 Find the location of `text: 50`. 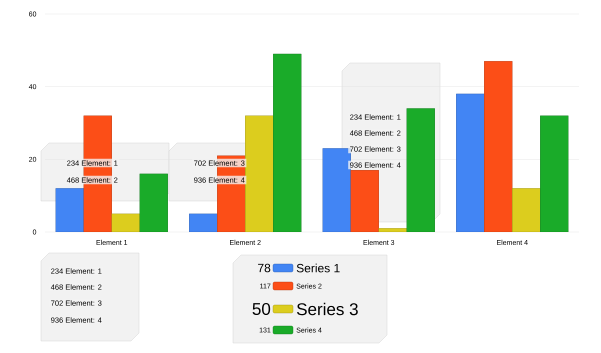

text: 50 is located at coordinates (261, 309).